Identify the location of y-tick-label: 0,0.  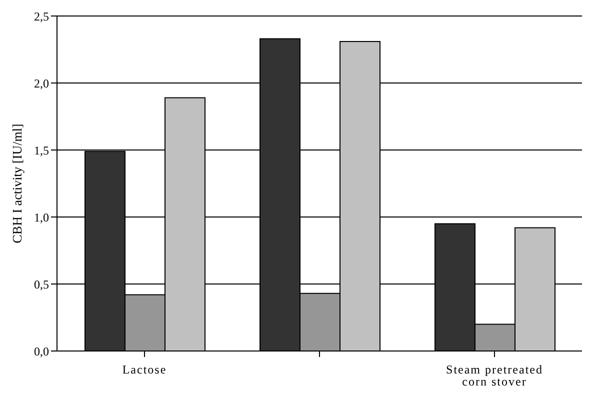
(41, 351).